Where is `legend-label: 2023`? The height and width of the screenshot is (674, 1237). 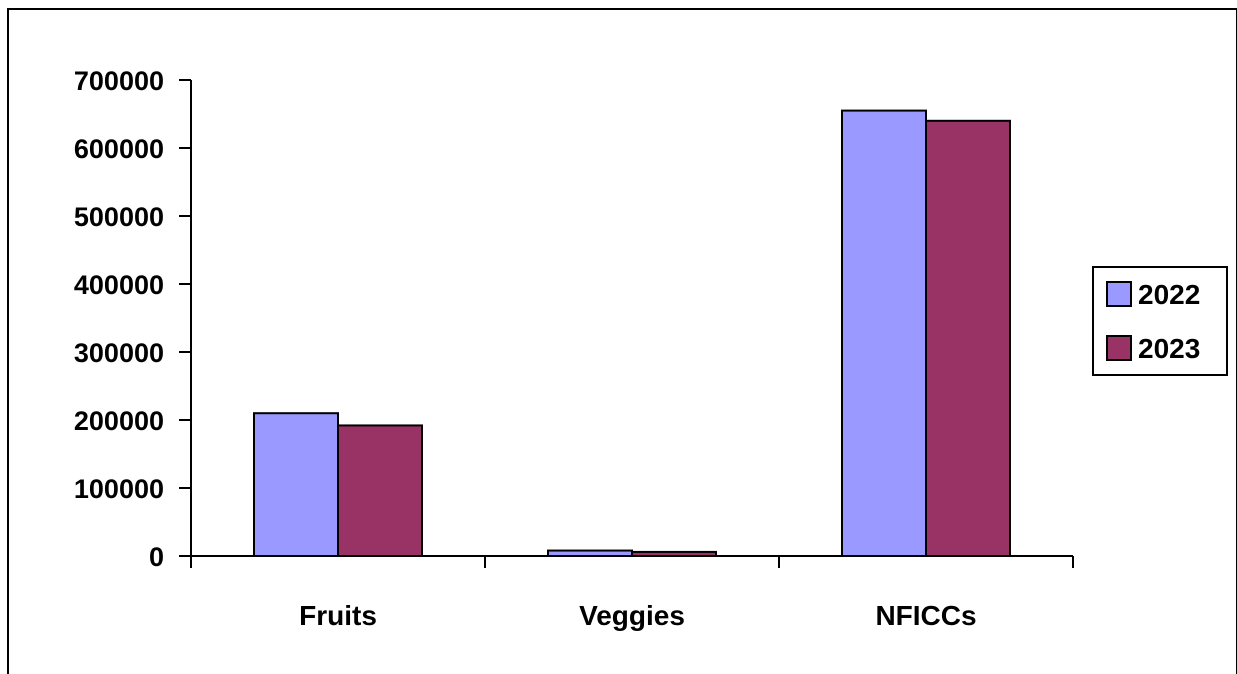 legend-label: 2023 is located at coordinates (1169, 348).